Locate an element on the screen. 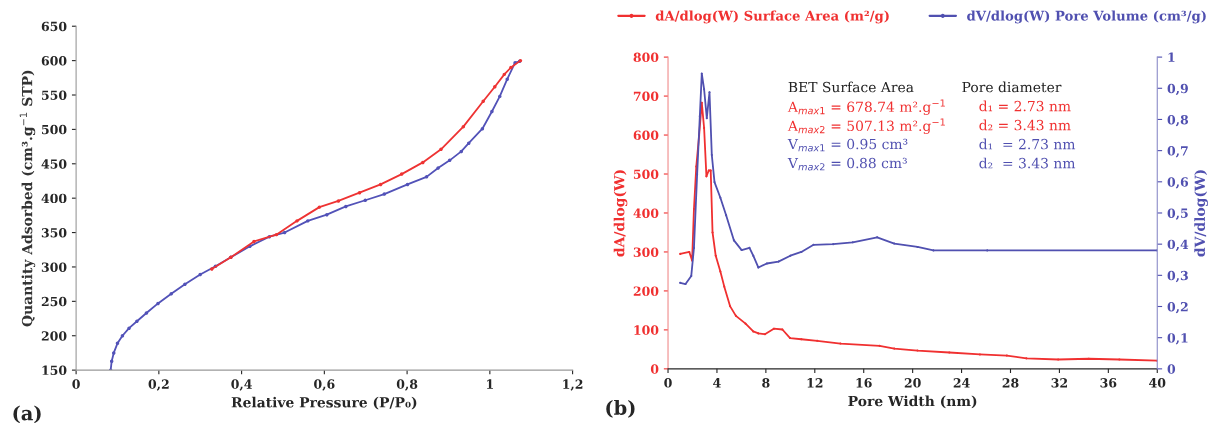 The height and width of the screenshot is (423, 1208). x-tick-label: 8 is located at coordinates (766, 383).